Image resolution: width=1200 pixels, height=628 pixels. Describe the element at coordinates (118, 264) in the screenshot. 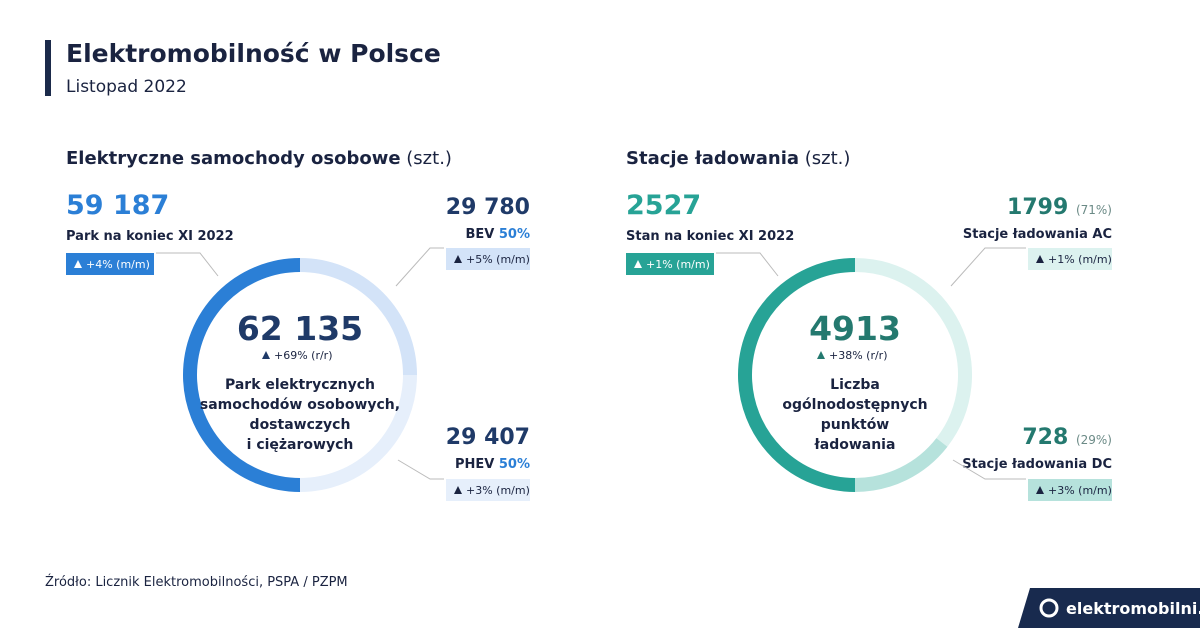

I see `change-text: +4% (m/m)` at that location.